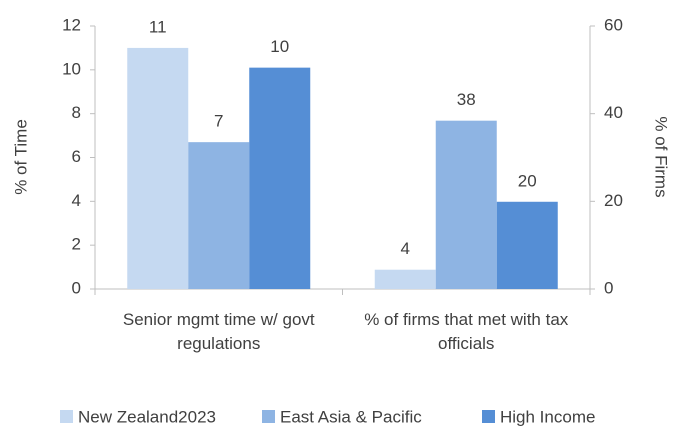  I want to click on y2-tick-label: 20, so click(613, 200).